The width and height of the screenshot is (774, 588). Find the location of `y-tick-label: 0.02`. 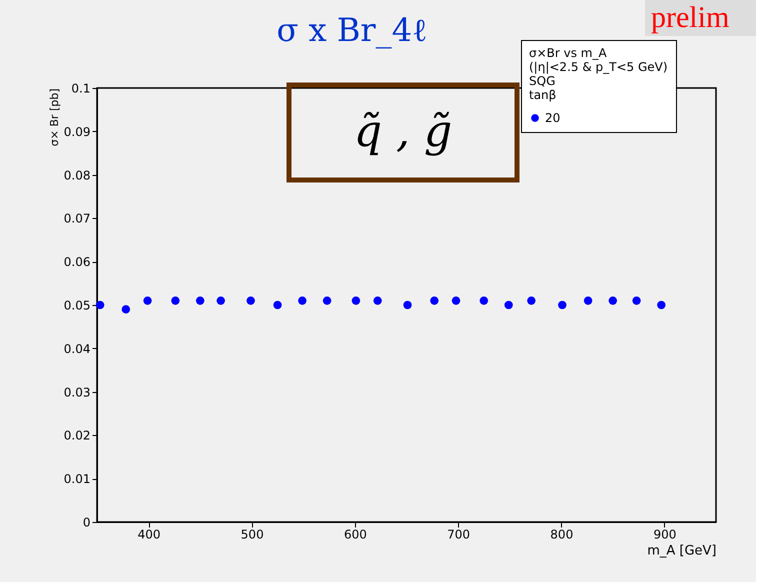

y-tick-label: 0.02 is located at coordinates (77, 435).